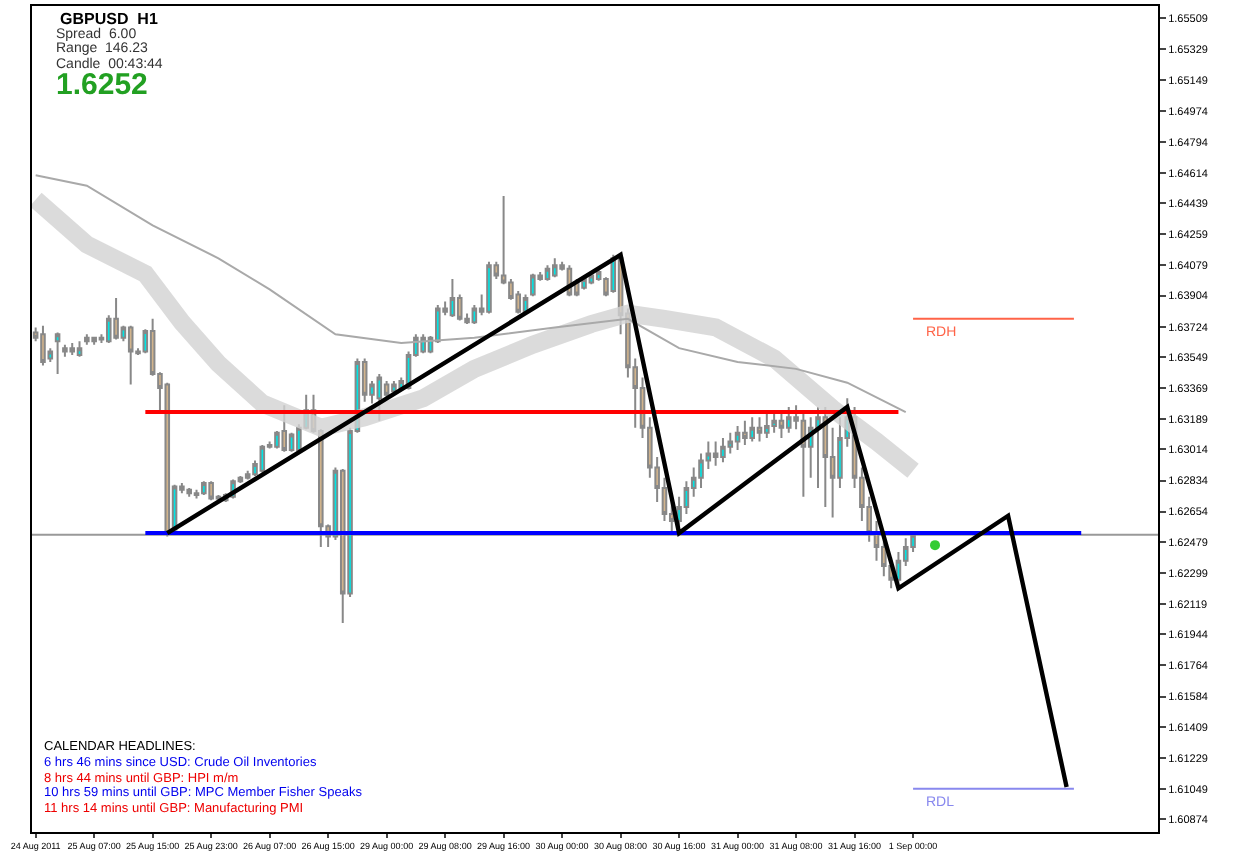 The height and width of the screenshot is (858, 1250). What do you see at coordinates (102, 85) in the screenshot?
I see `annotation: 1.6252` at bounding box center [102, 85].